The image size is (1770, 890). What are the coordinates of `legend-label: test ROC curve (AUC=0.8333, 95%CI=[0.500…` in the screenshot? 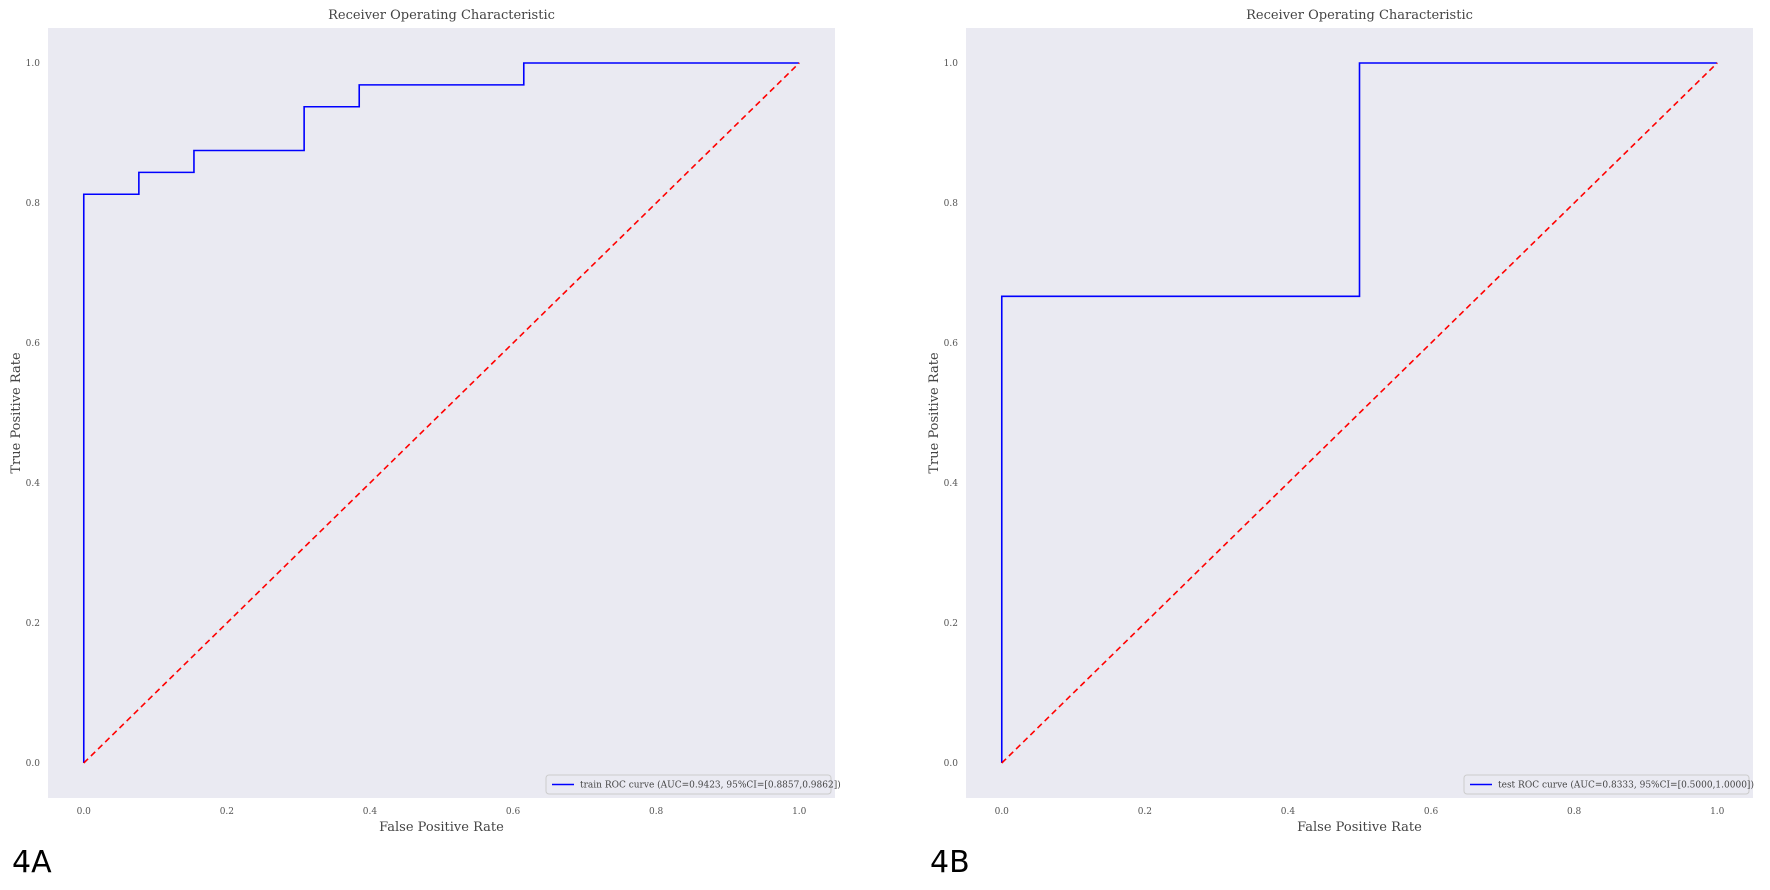 It's located at (1626, 785).